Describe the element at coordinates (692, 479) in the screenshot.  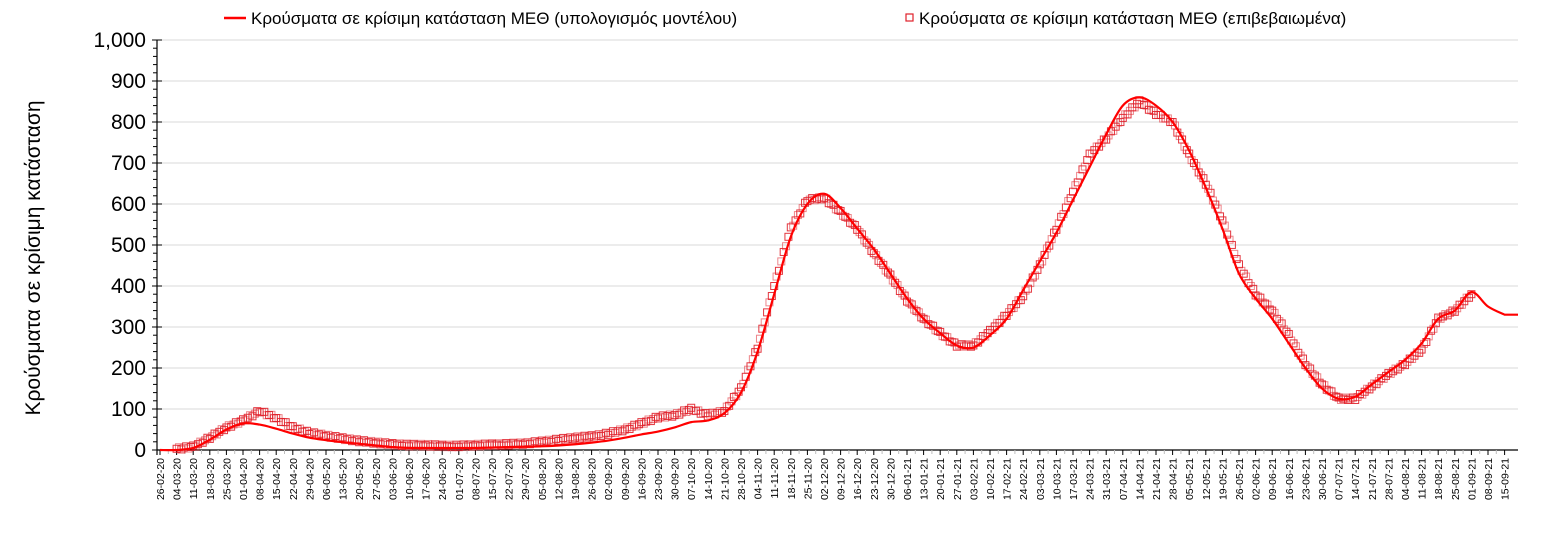
I see `x-tick-label: 07-10-20` at that location.